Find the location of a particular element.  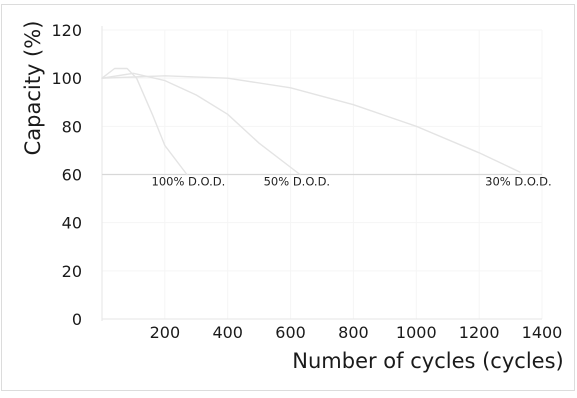

y-tick-label: 100 is located at coordinates (66, 78).